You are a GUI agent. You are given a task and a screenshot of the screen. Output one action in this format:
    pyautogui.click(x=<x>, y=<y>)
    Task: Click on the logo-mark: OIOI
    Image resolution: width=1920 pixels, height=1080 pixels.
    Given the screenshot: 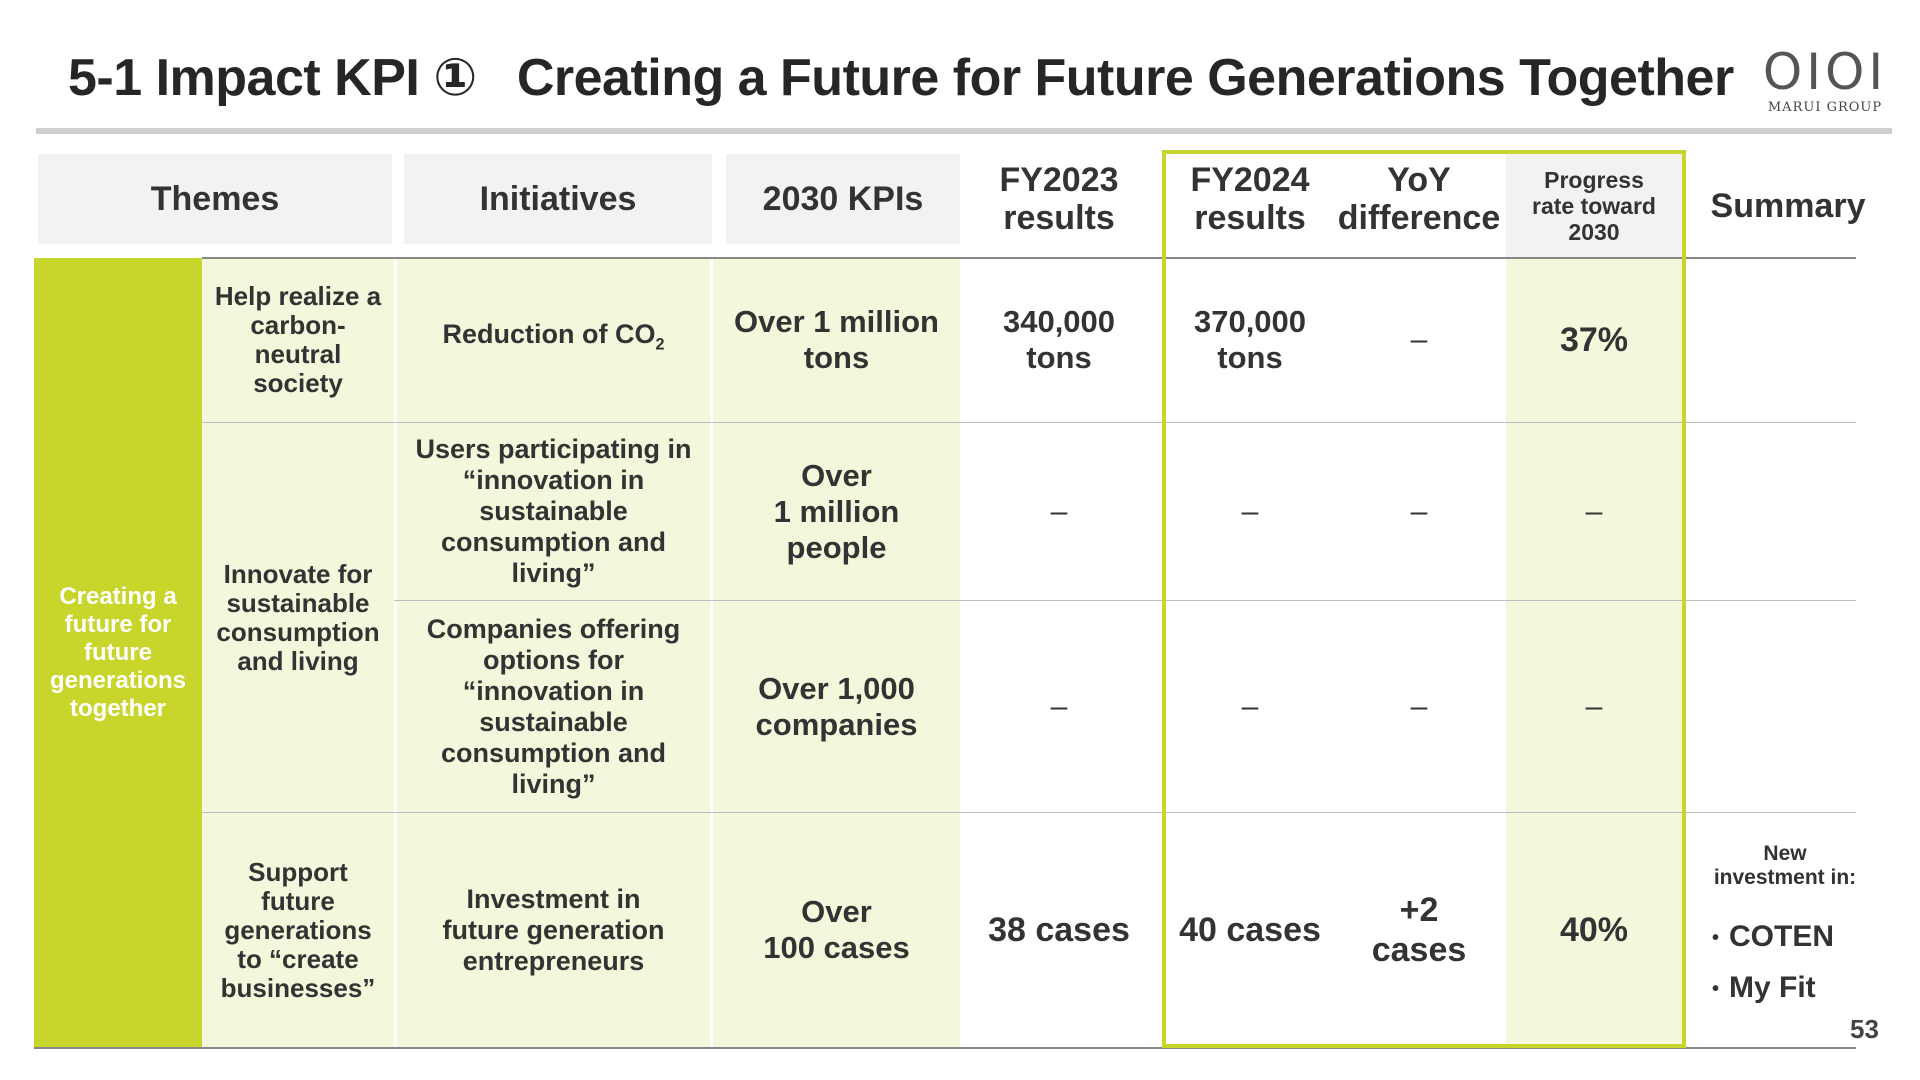 What is the action you would take?
    pyautogui.click(x=1825, y=72)
    